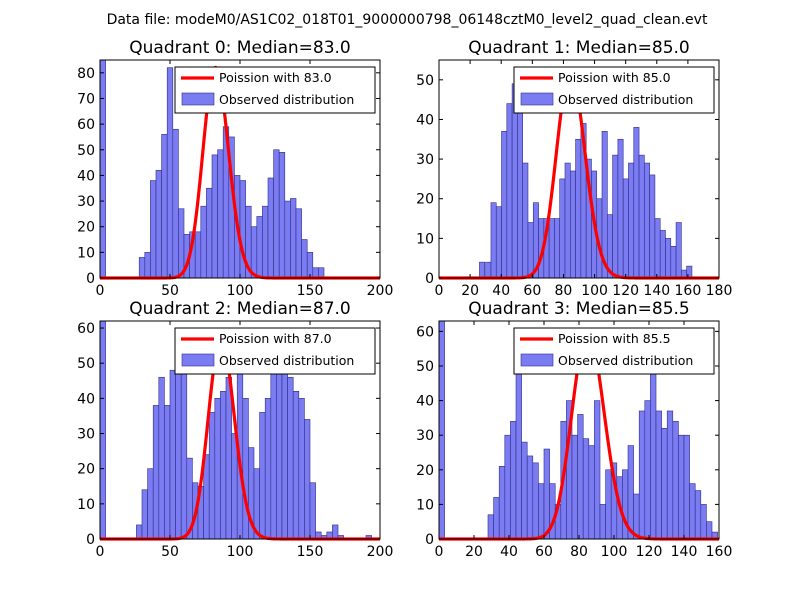 This screenshot has height=600, width=800. Describe the element at coordinates (425, 160) in the screenshot. I see `quadrant-1-y-tick-label-3: 30` at that location.